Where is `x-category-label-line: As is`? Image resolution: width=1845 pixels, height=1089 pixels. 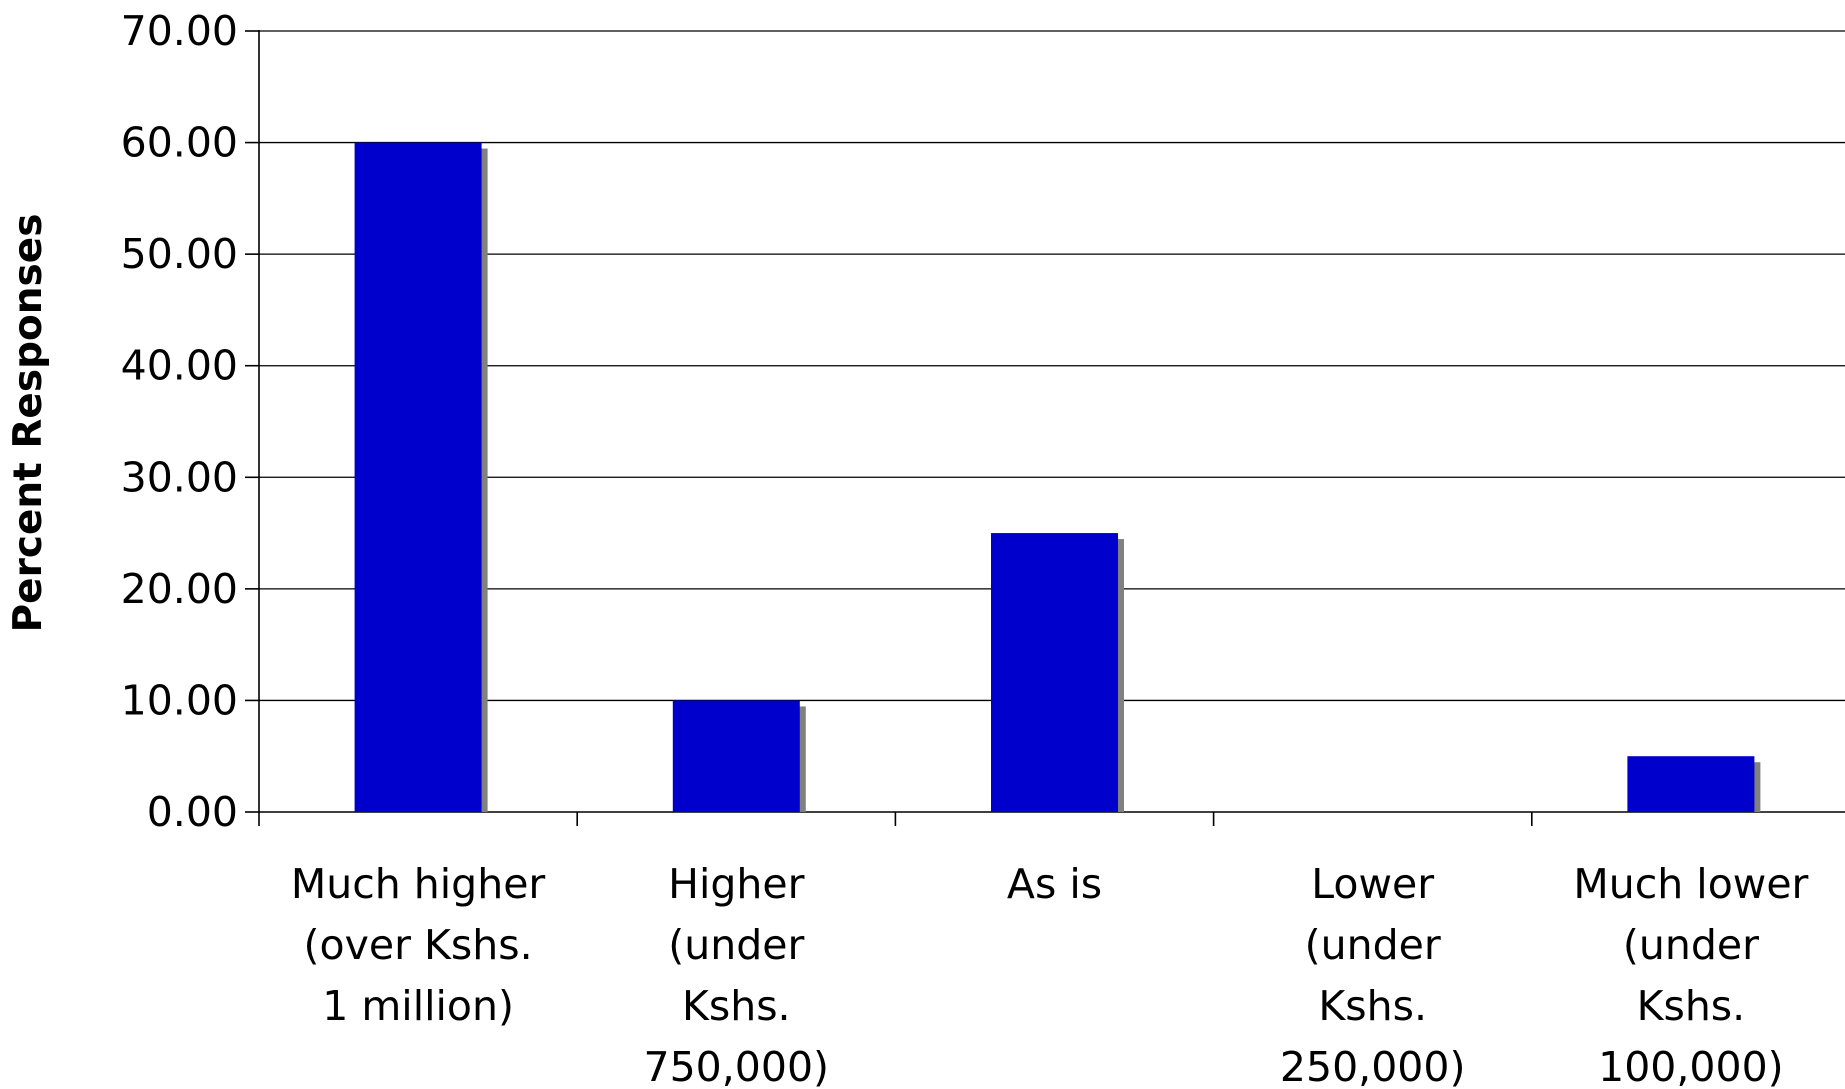
x-category-label-line: As is is located at coordinates (1054, 884).